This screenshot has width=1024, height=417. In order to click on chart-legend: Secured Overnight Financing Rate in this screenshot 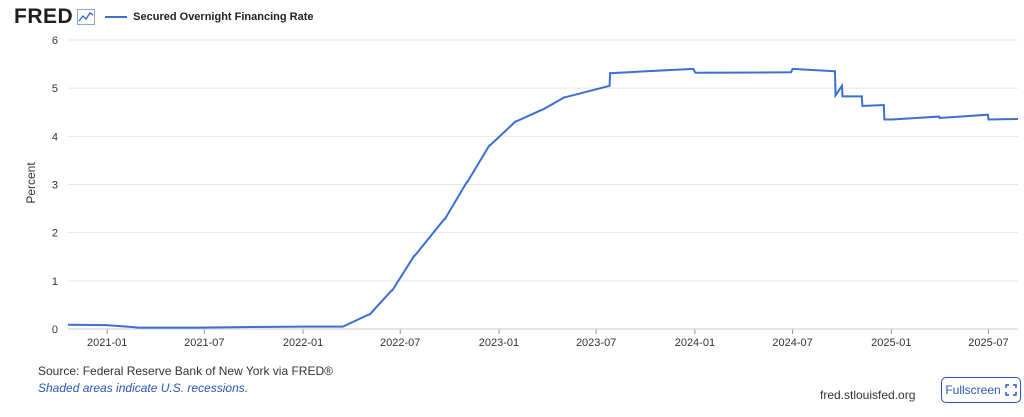, I will do `click(209, 17)`.